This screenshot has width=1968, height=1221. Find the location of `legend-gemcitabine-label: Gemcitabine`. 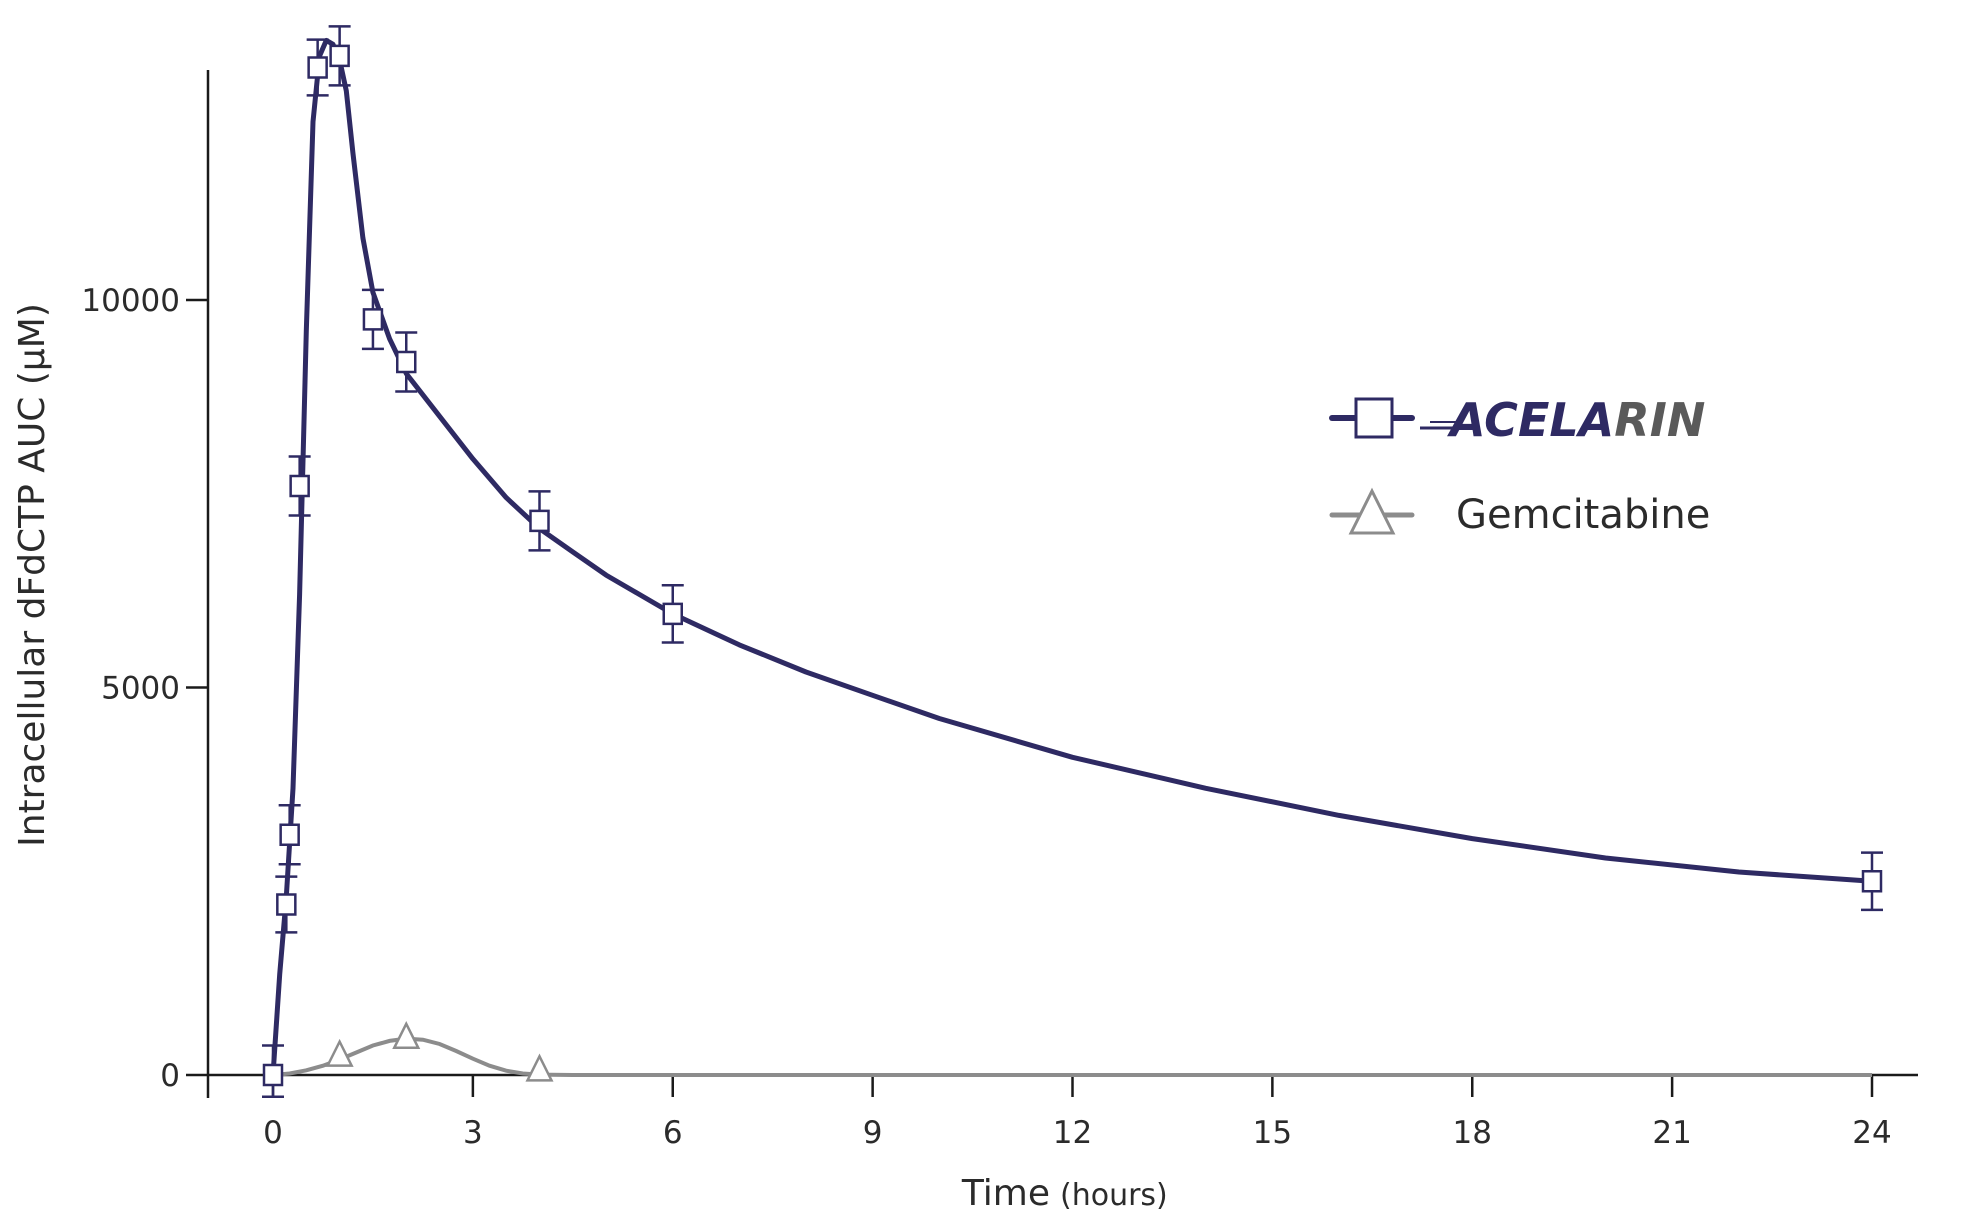

legend-gemcitabine-label: Gemcitabine is located at coordinates (1583, 515).